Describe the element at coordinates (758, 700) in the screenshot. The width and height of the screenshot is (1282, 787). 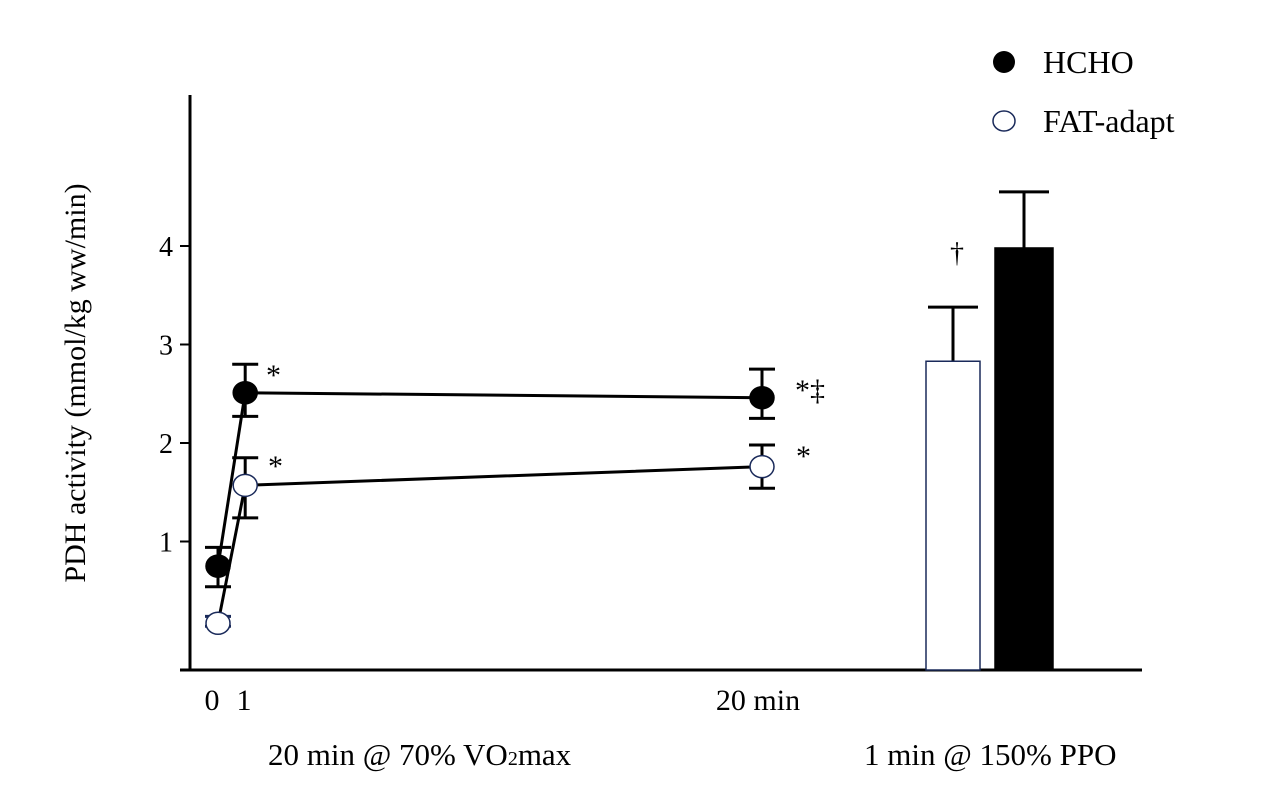
I see `x-tick-label-20: 20 min` at that location.